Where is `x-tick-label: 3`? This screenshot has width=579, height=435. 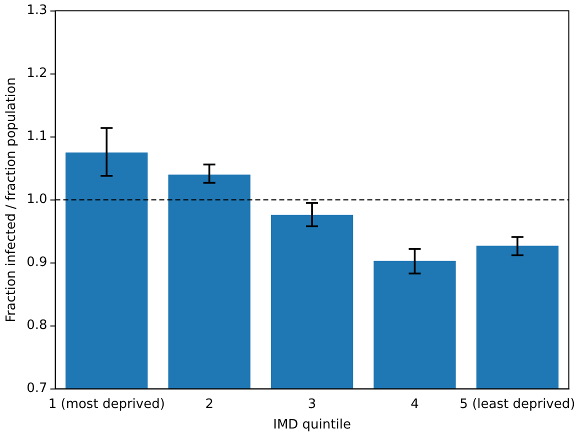 x-tick-label: 3 is located at coordinates (312, 404).